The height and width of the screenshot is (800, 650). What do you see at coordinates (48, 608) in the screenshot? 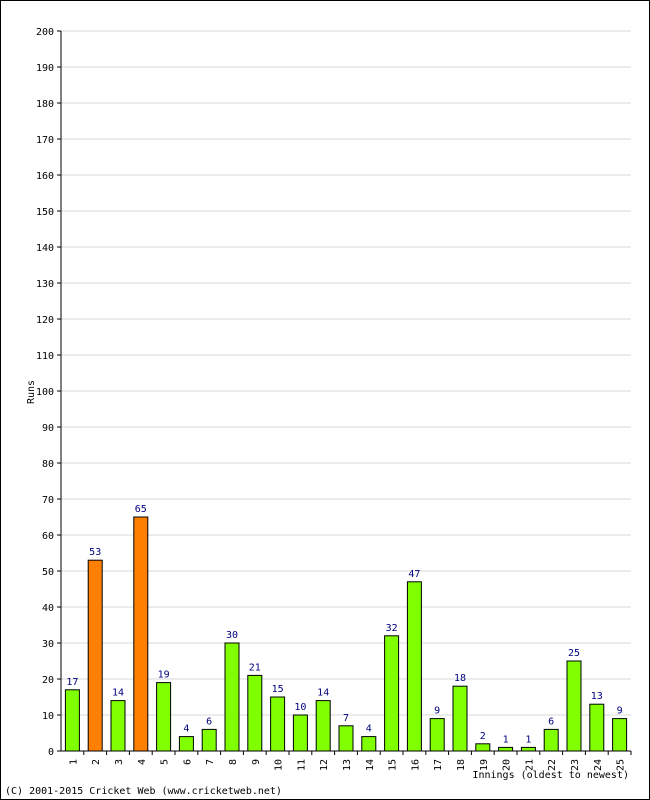
I see `y-tick-label: 40` at bounding box center [48, 608].